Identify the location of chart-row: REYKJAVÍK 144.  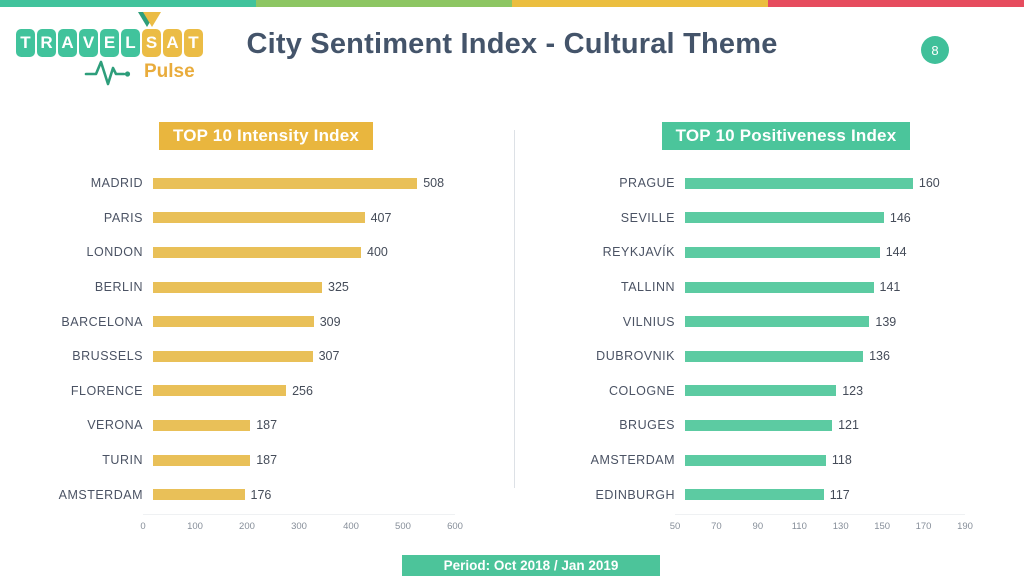
(786, 252).